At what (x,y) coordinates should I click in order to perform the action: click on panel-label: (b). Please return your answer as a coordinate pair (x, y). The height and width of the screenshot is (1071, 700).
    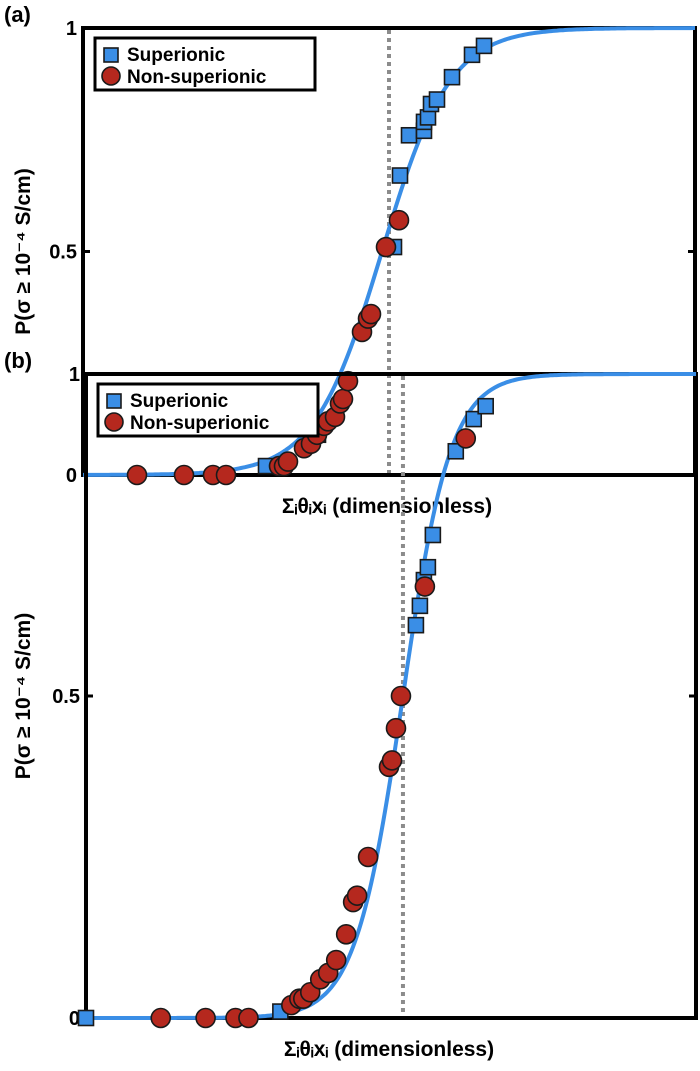
    Looking at the image, I should click on (18, 360).